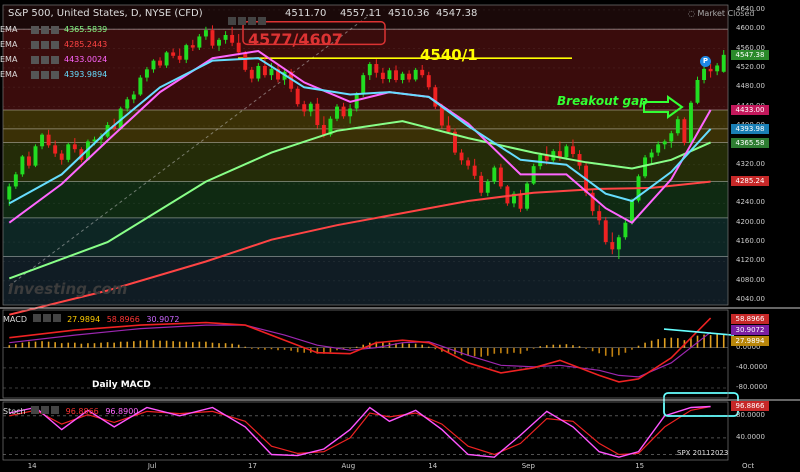  Describe the element at coordinates (53, 31) in the screenshot. I see `ema-legend-1: EMA 4365.5839` at that location.